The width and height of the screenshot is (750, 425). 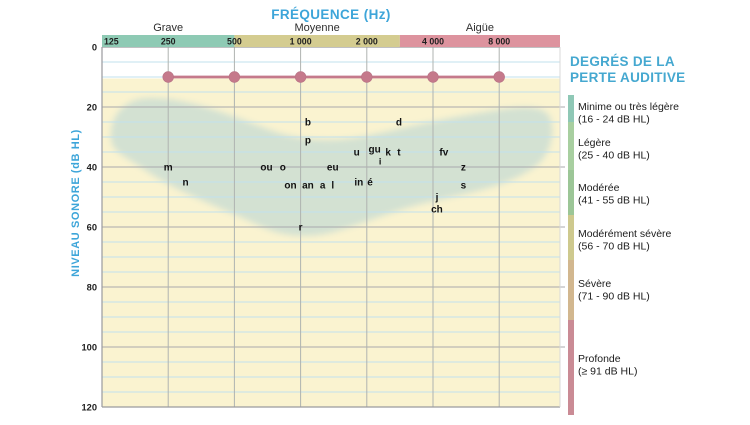 I want to click on legend-item-range: (41 - 55 dB HL), so click(x=614, y=201).